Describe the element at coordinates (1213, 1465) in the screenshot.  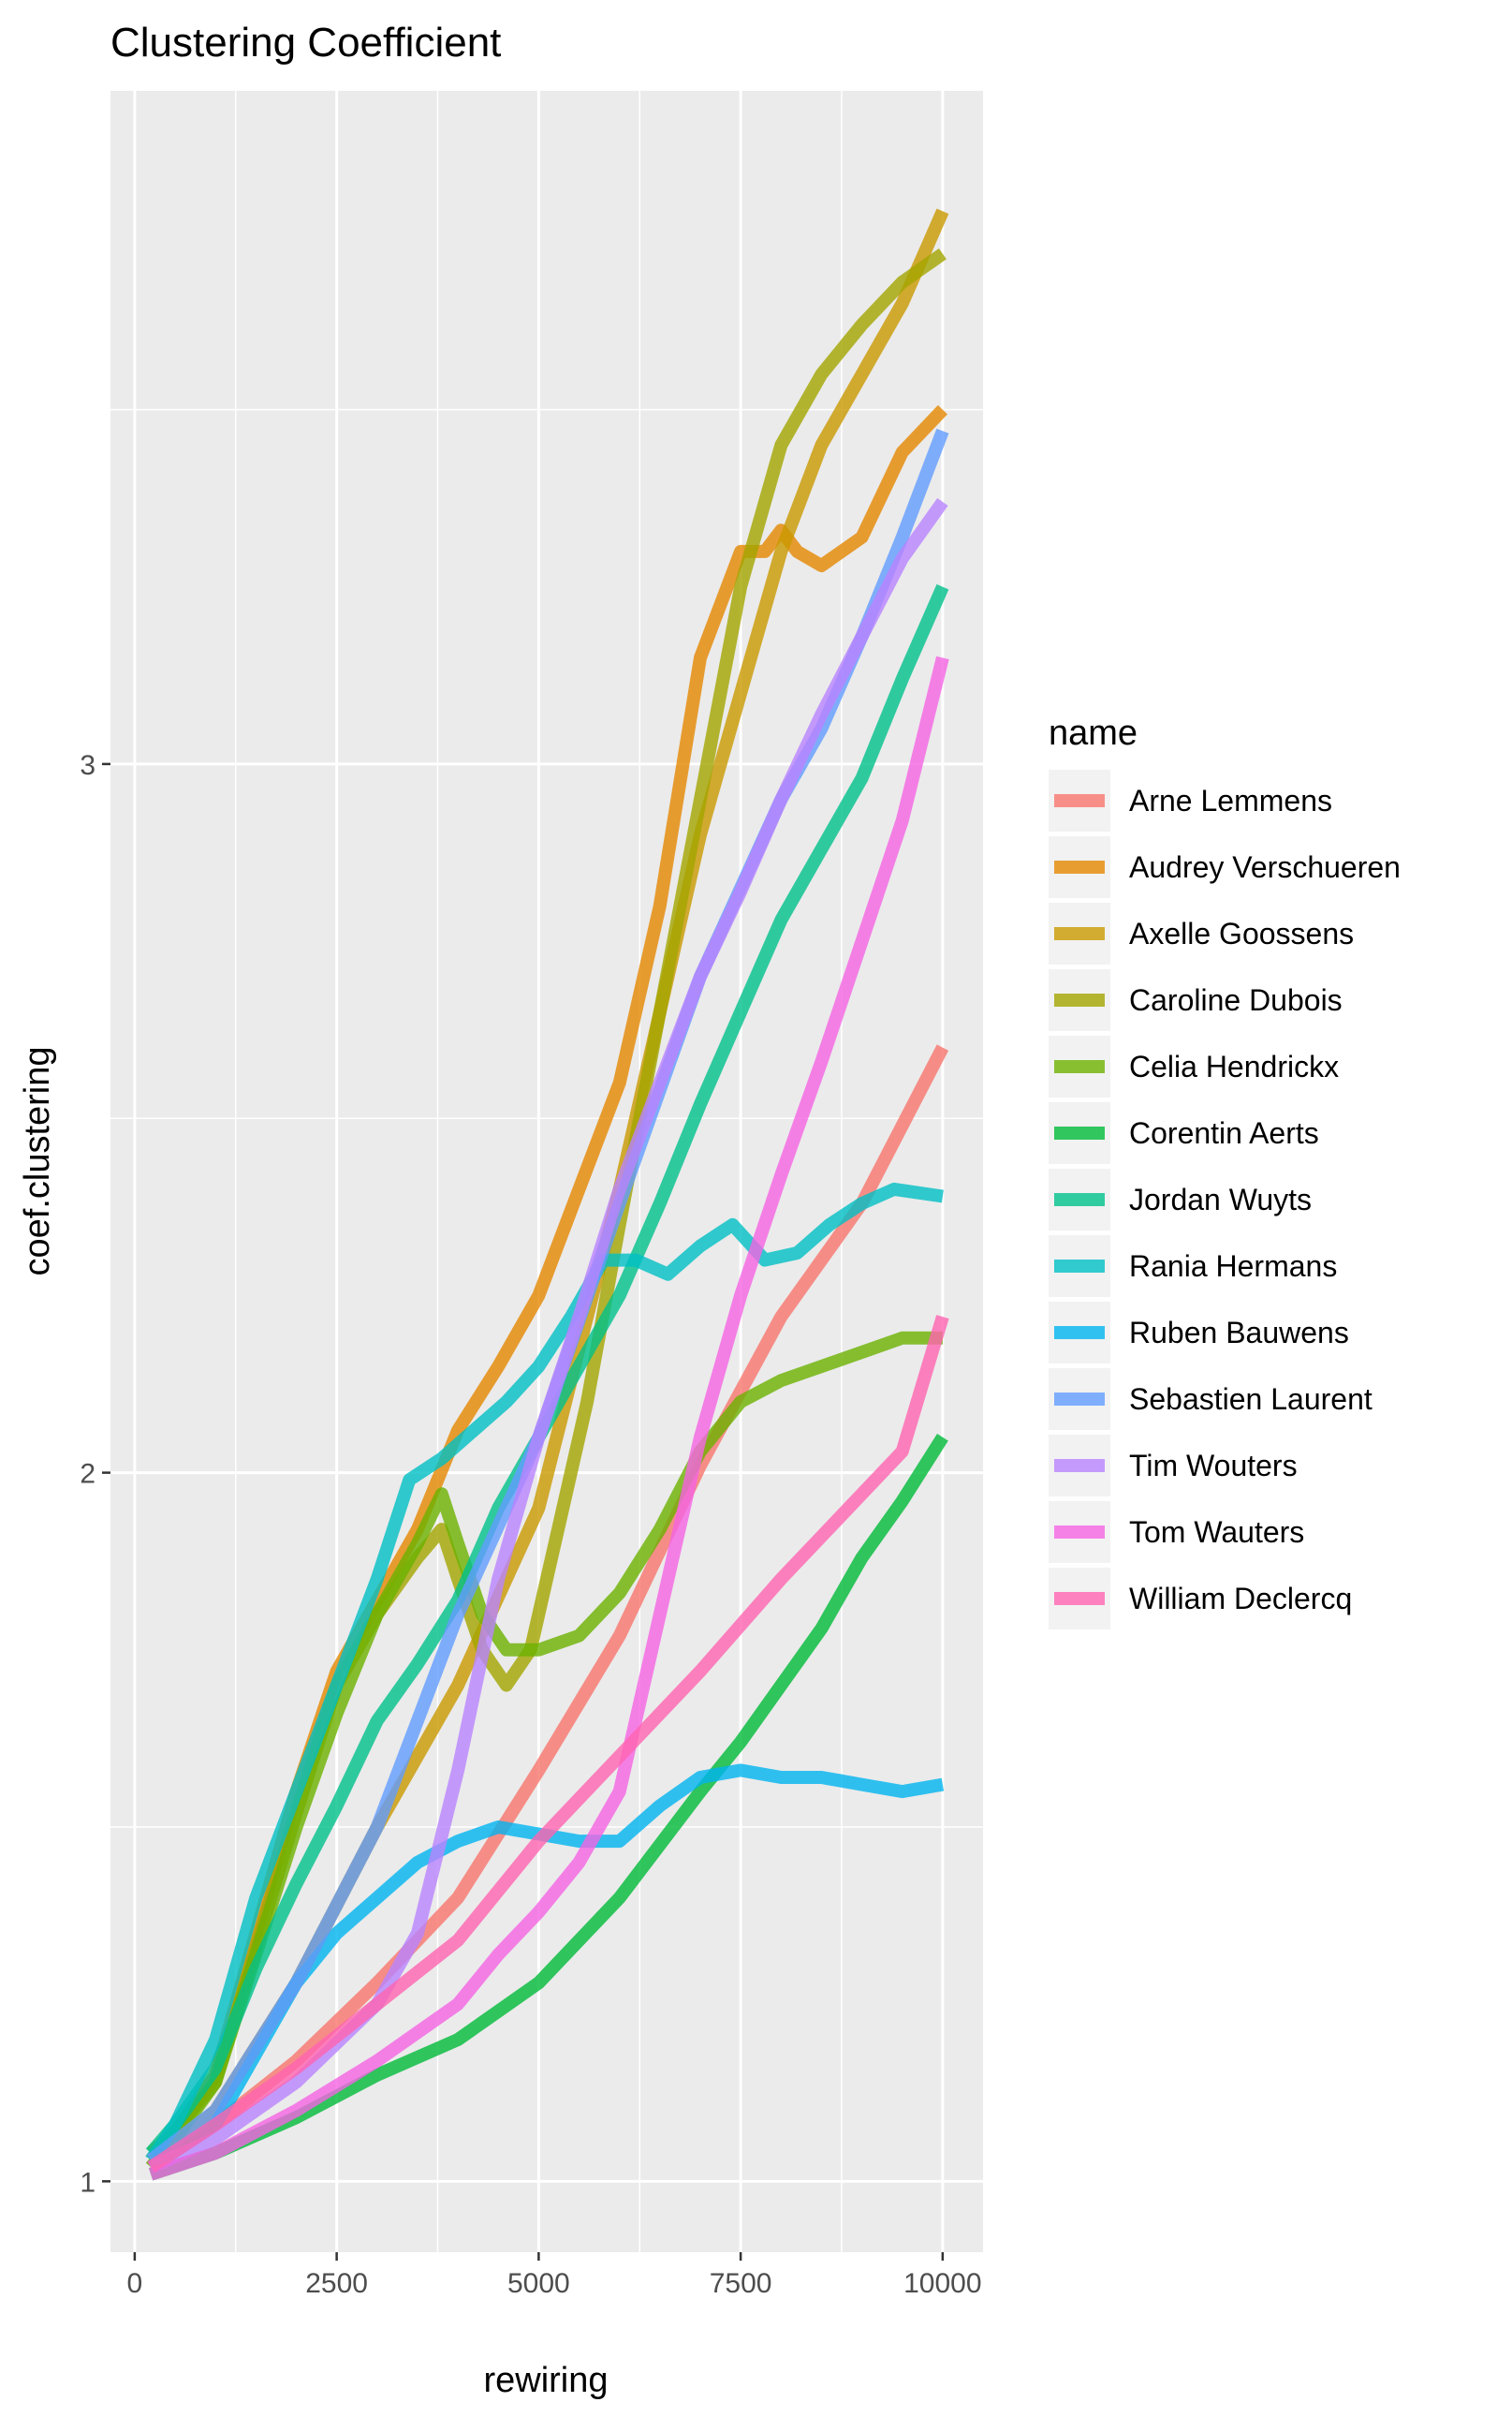
I see `legend-label: Tim Wouters` at that location.